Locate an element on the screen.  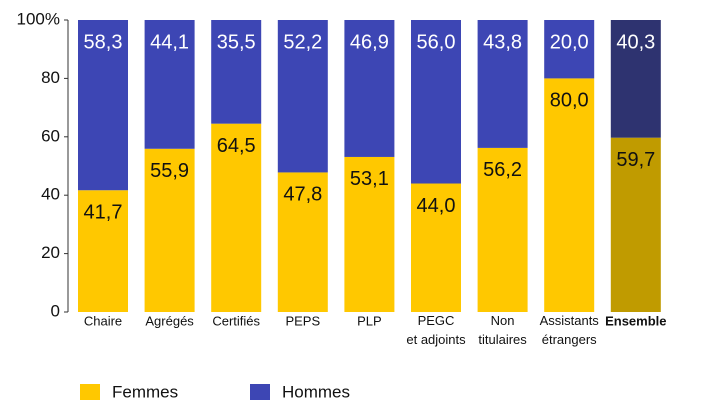
value-label: 55,9 is located at coordinates (169, 171).